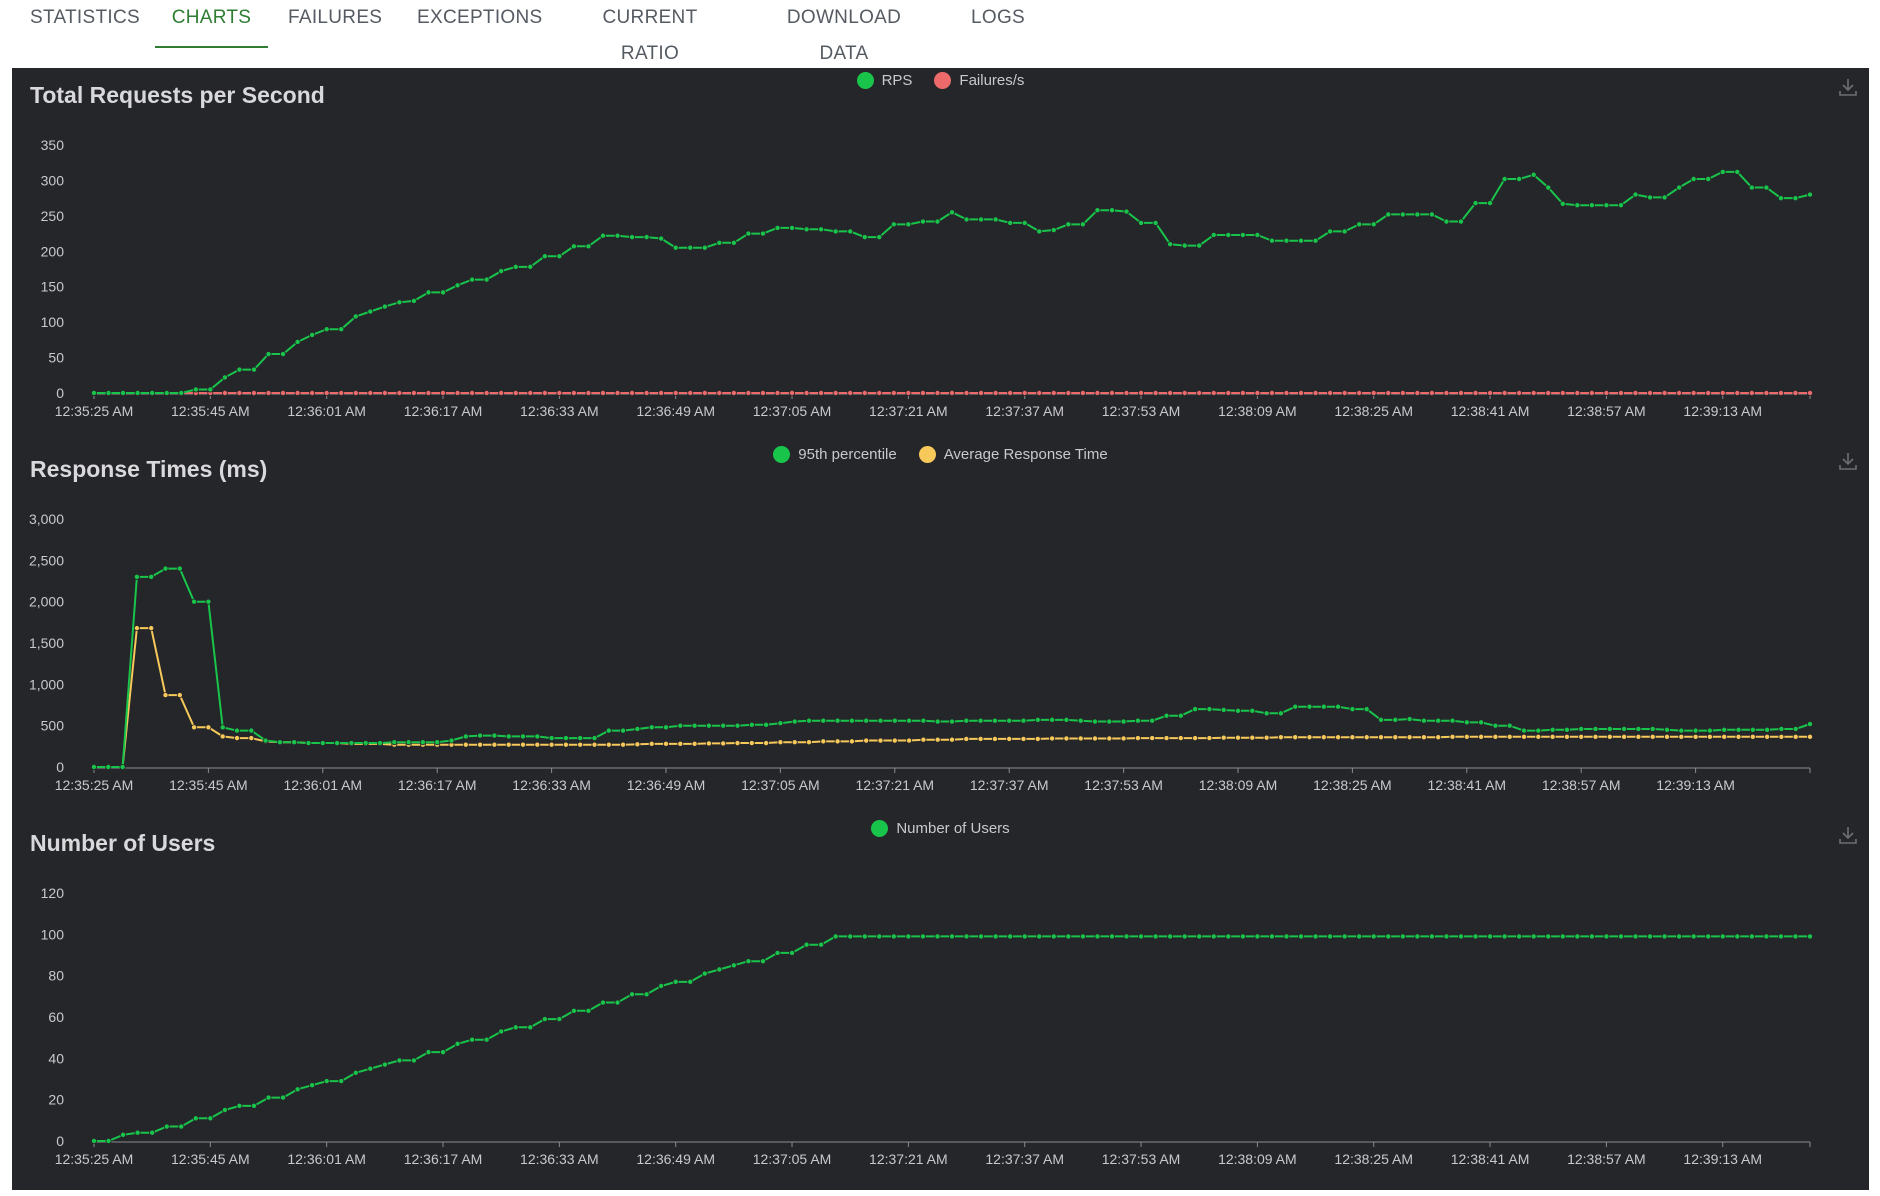 The image size is (1880, 1196). Describe the element at coordinates (56, 1017) in the screenshot. I see `y-tick-label: 60` at that location.